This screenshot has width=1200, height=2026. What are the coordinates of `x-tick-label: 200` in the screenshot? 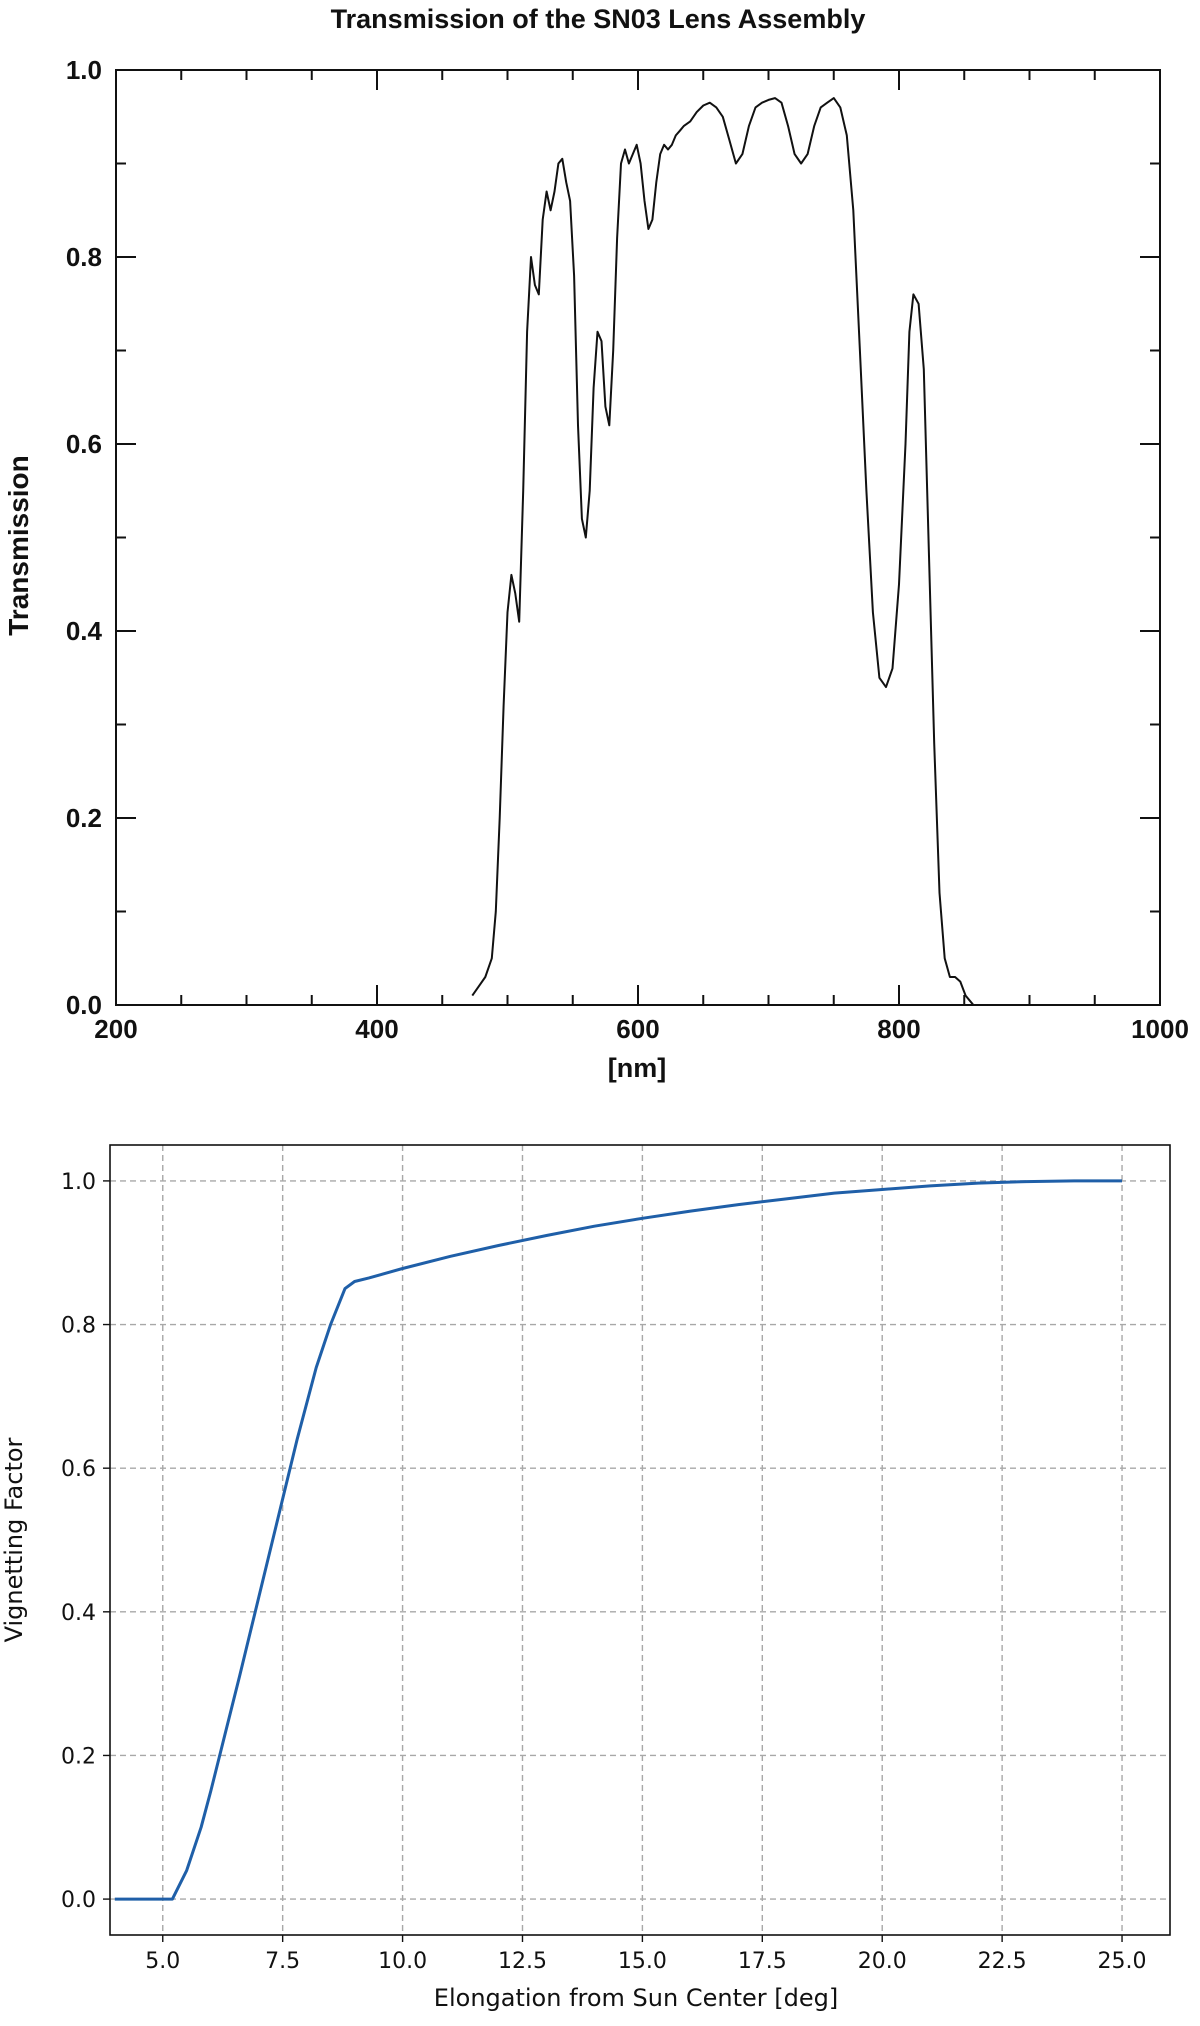 It's located at (115, 1029).